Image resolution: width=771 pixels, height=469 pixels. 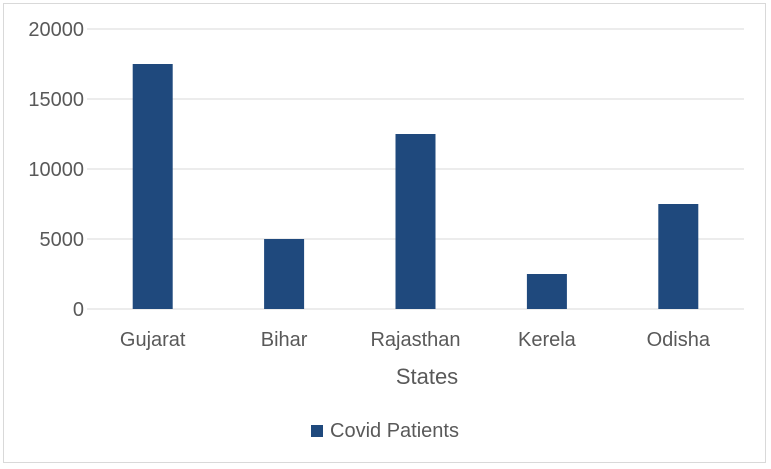 What do you see at coordinates (546, 291) in the screenshot?
I see `bar-kerela` at bounding box center [546, 291].